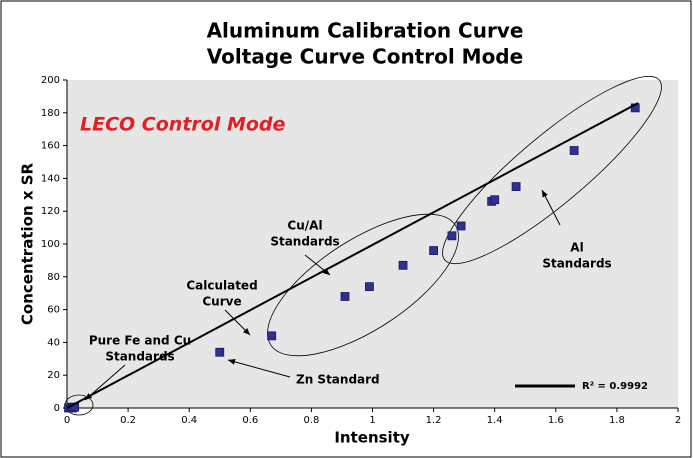 The height and width of the screenshot is (458, 693). I want to click on y-axis-label: Concentration x SR, so click(28, 243).